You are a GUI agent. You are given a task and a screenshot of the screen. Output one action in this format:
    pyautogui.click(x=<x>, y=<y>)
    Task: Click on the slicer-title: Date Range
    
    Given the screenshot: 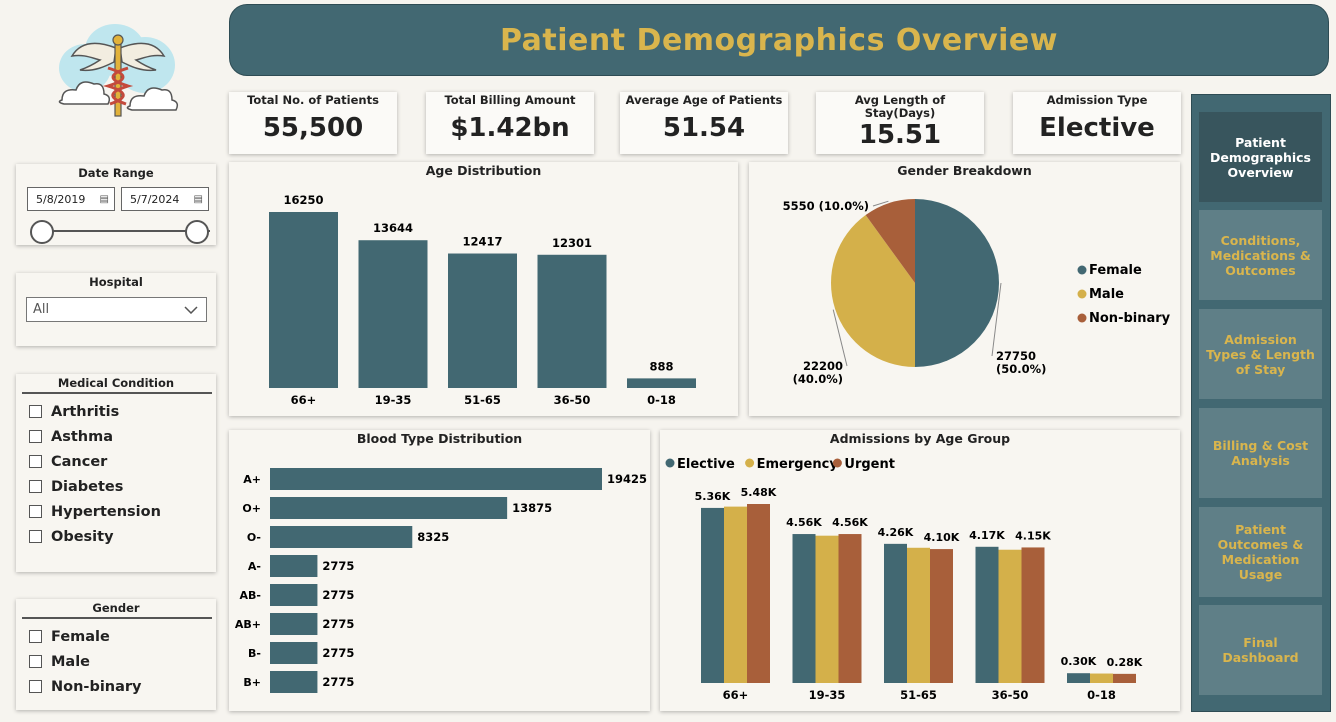 What is the action you would take?
    pyautogui.click(x=116, y=173)
    